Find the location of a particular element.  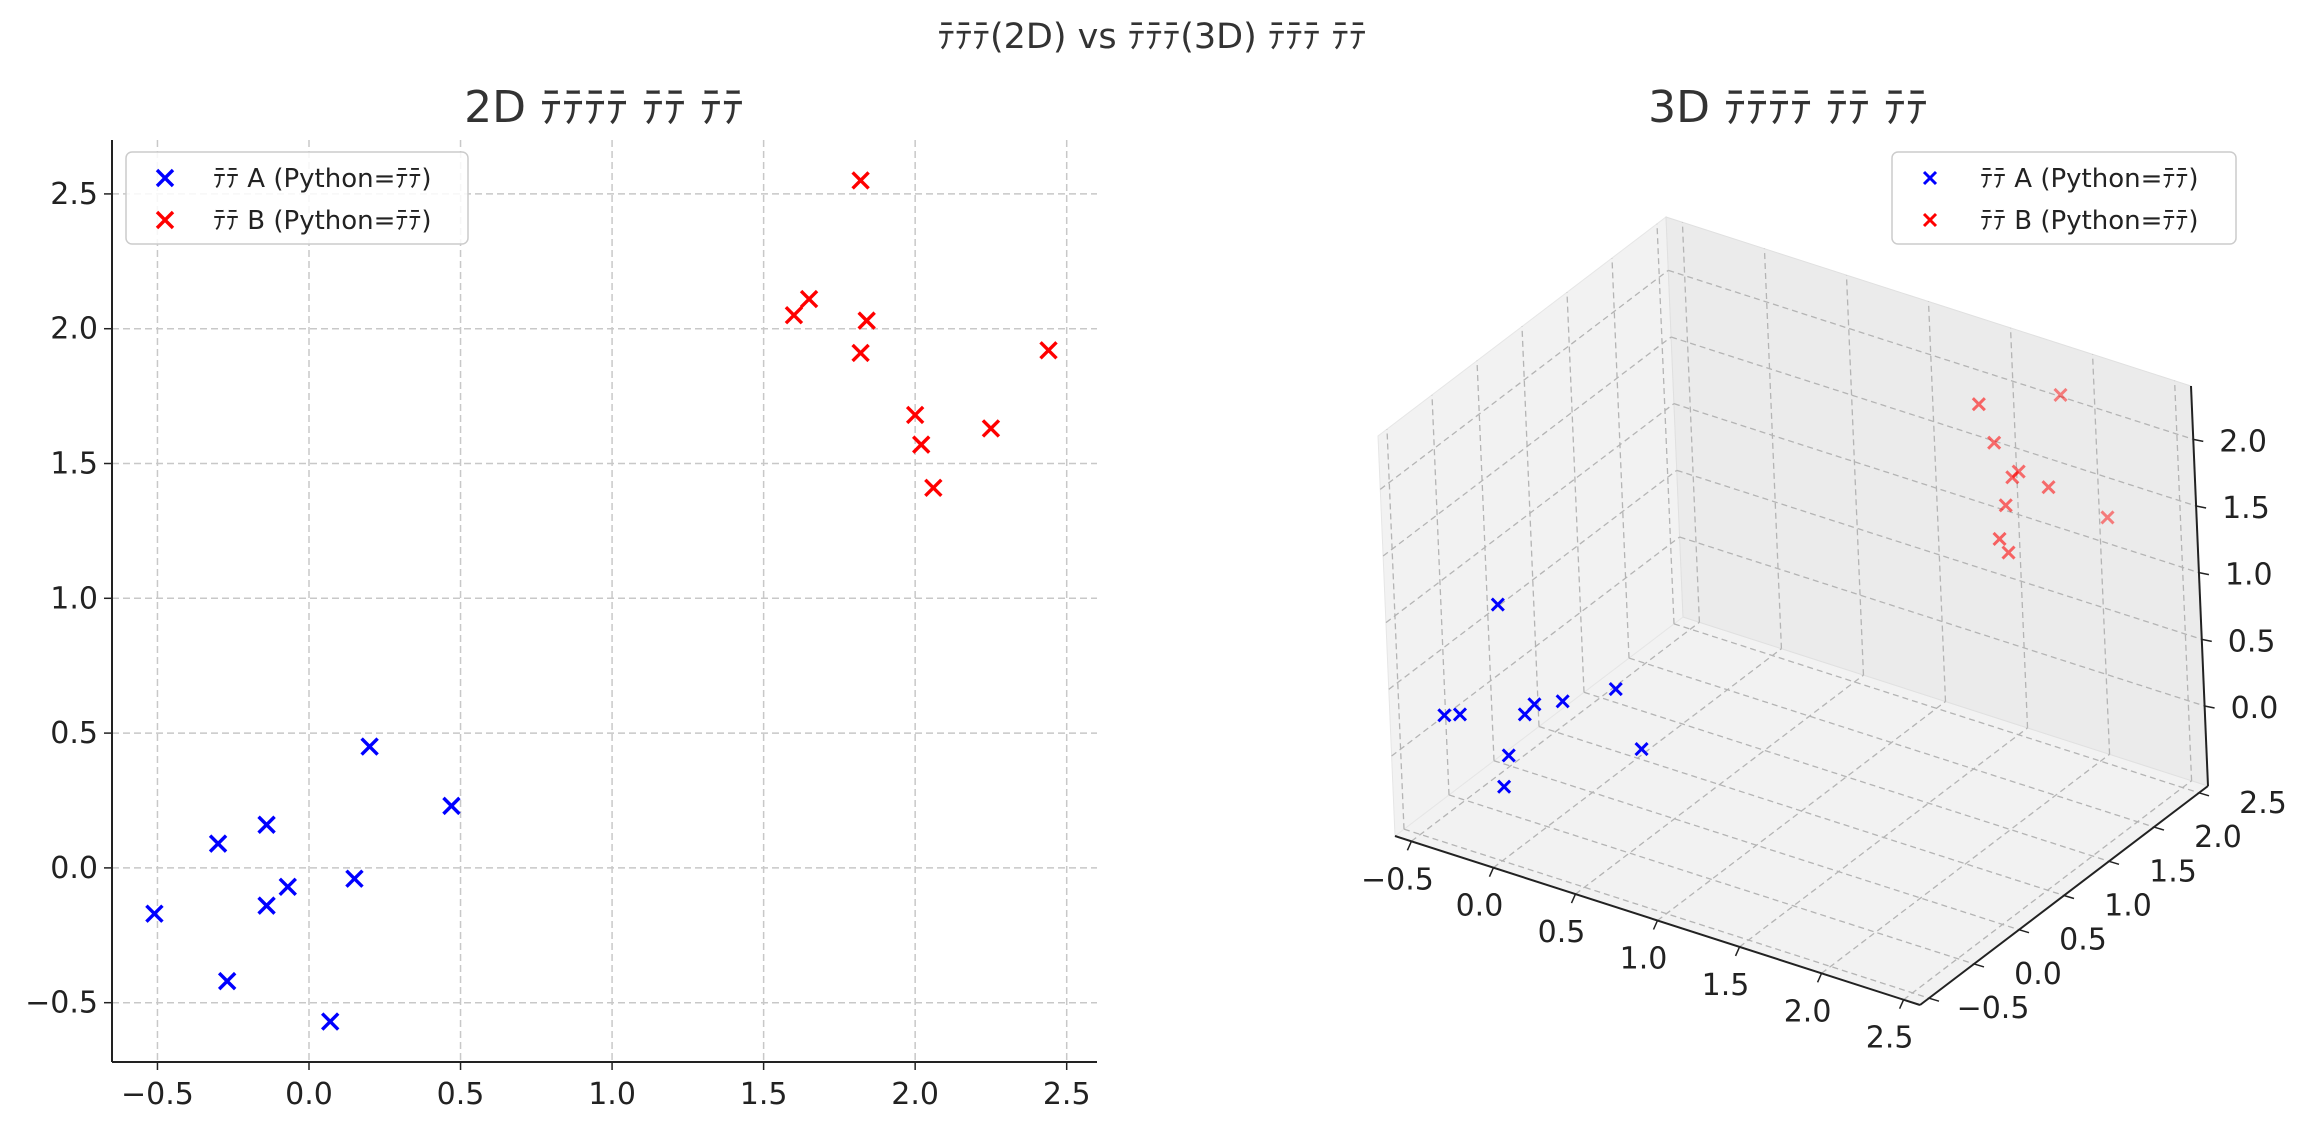

z-tick-label-4: 2.0 is located at coordinates (2243, 441).